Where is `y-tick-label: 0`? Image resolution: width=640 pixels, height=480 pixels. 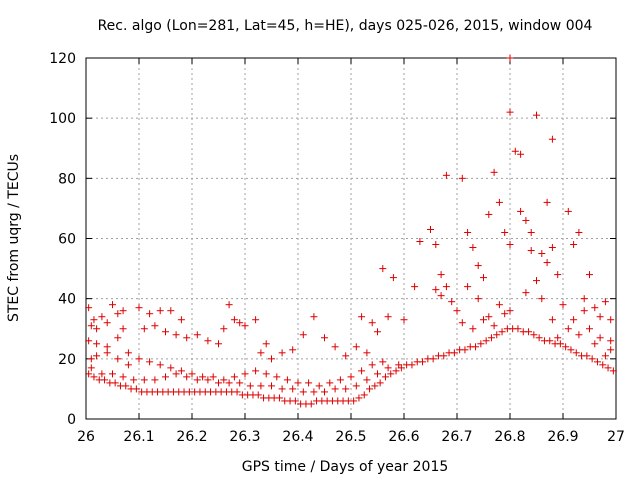
y-tick-label: 0 is located at coordinates (71, 420).